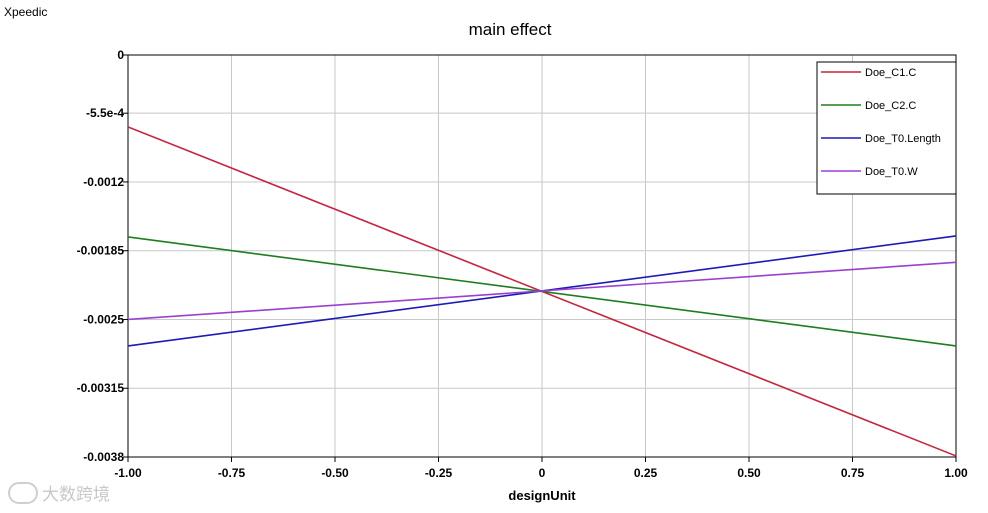 This screenshot has width=988, height=513. What do you see at coordinates (101, 388) in the screenshot?
I see `y-tick-label: -0.00315` at bounding box center [101, 388].